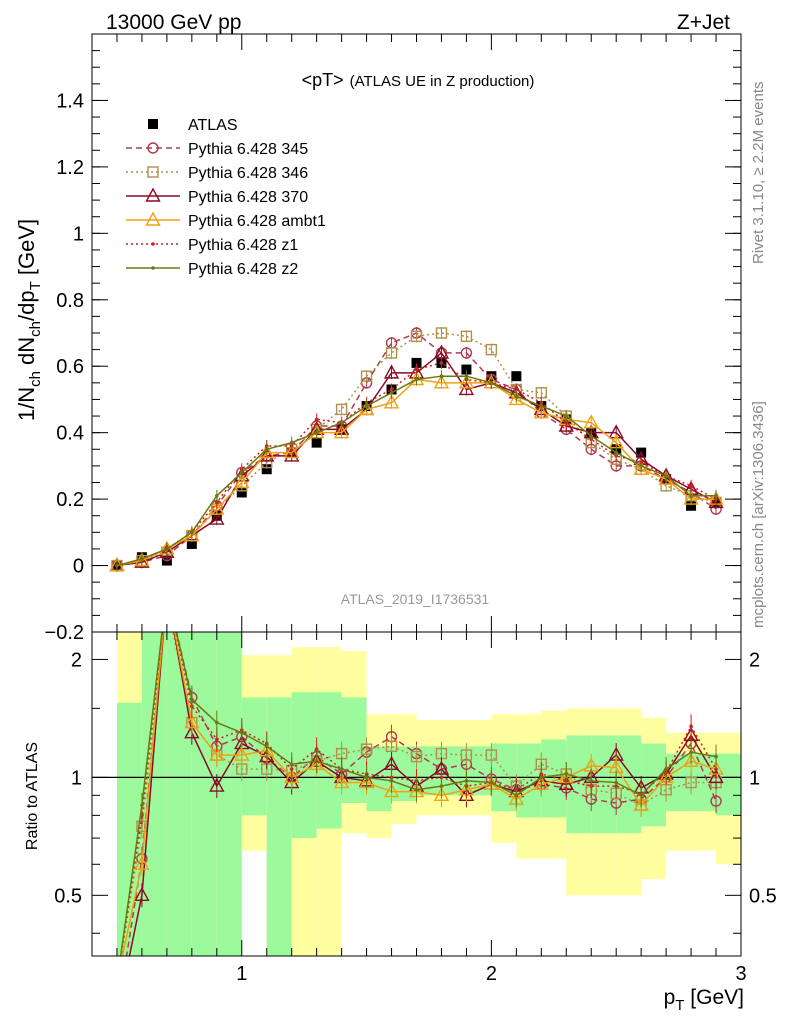  I want to click on mcplots-label: mcplots.cern.ch [arXiv:1306.3436], so click(758, 514).